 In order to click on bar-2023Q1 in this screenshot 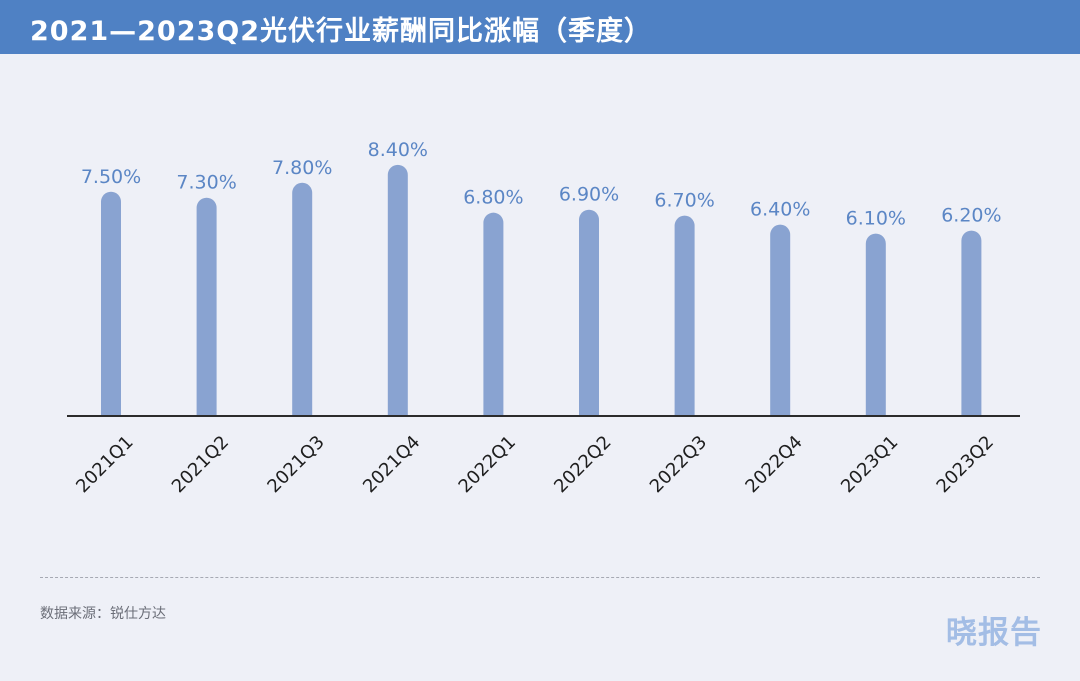, I will do `click(875, 324)`.